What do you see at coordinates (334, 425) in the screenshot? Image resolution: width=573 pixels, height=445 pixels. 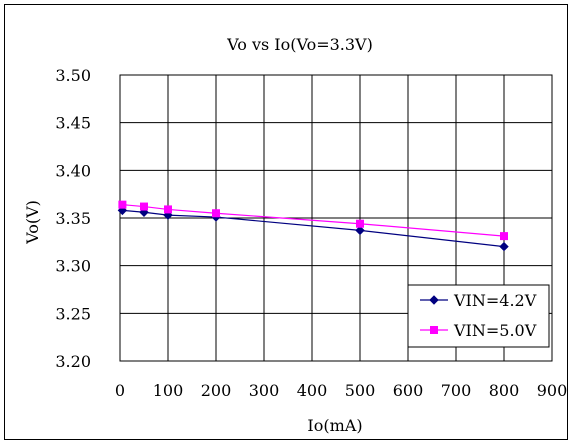 I see `x-axis-label: Io(mA)` at bounding box center [334, 425].